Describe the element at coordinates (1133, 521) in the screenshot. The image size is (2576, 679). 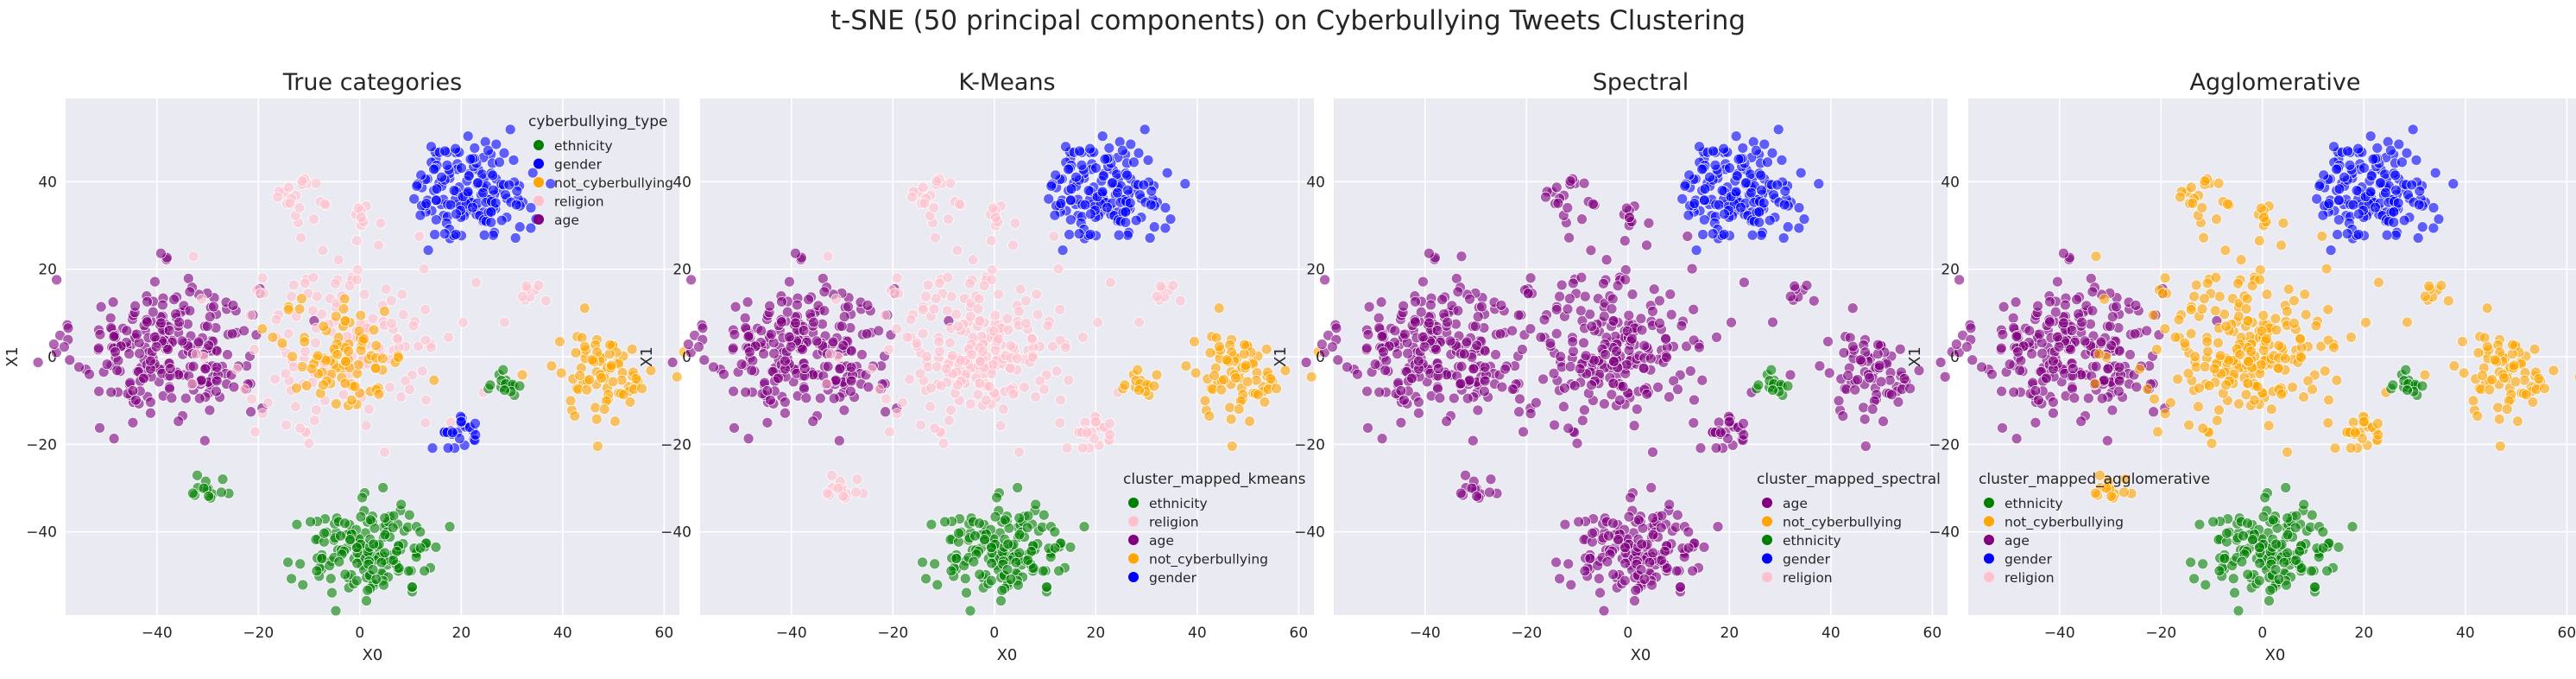
I see `legend-marker` at that location.